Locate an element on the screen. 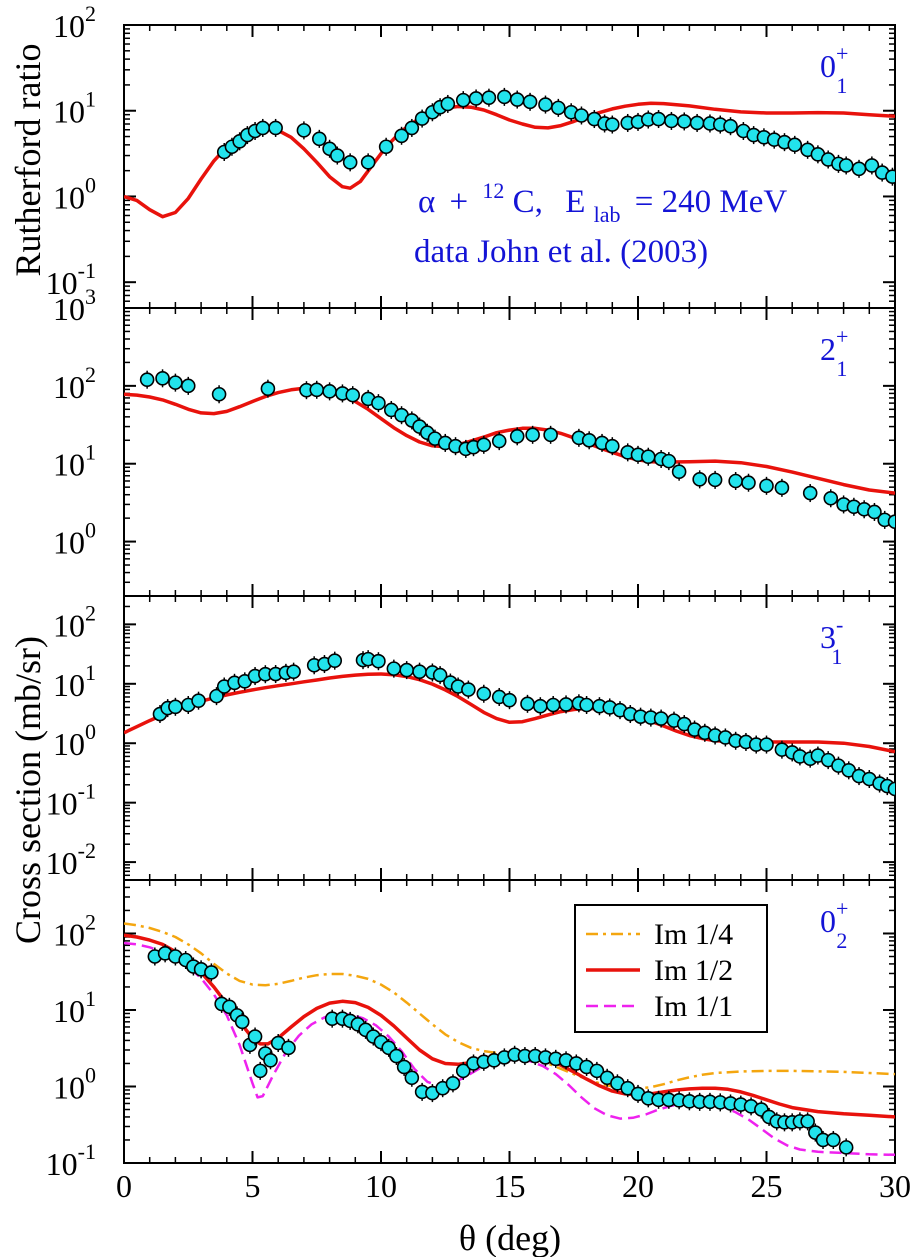  reaction-energy-symbol: E is located at coordinates (575, 202).